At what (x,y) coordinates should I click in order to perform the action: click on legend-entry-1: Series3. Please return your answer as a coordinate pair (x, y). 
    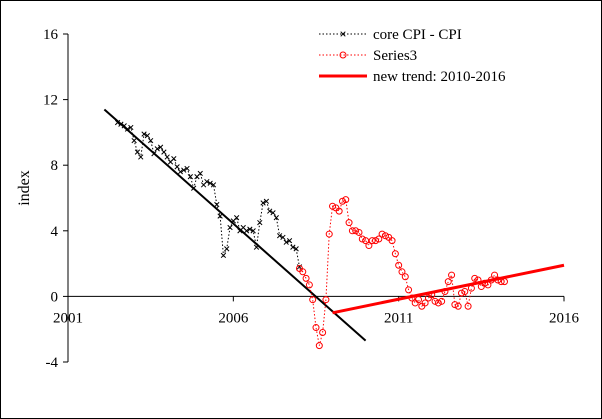
    Looking at the image, I should click on (368, 56).